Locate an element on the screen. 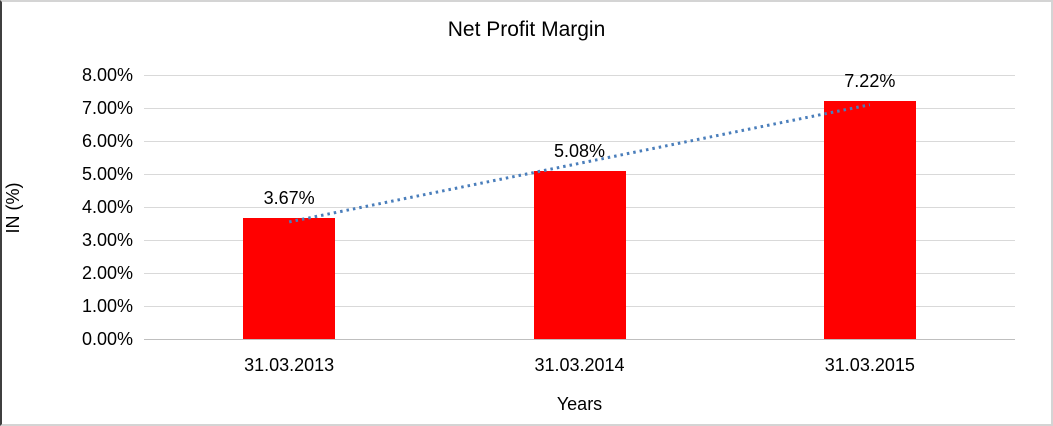 This screenshot has height=426, width=1053. x-tick-label: 31.03.2013 is located at coordinates (289, 365).